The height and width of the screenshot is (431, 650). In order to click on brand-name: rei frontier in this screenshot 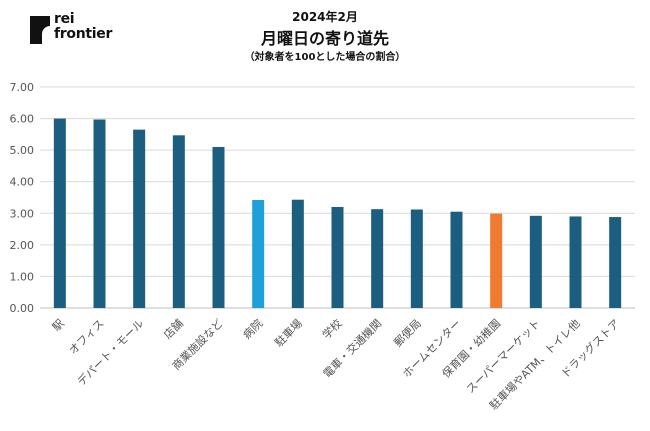, I will do `click(83, 27)`.